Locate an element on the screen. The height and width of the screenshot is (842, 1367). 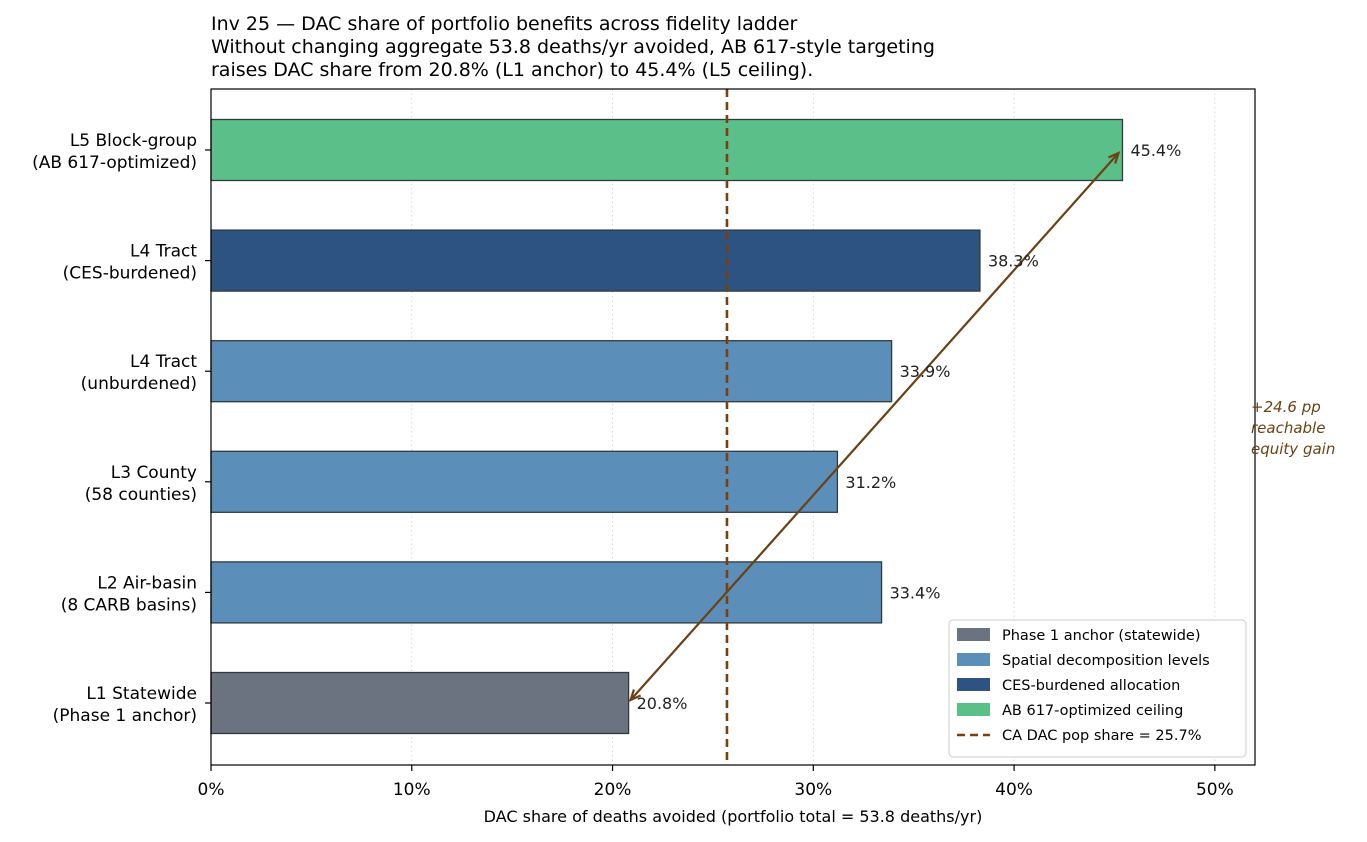
y-tick-label-0: L1 Statewide (Phase 1 anchor) is located at coordinates (125, 705).